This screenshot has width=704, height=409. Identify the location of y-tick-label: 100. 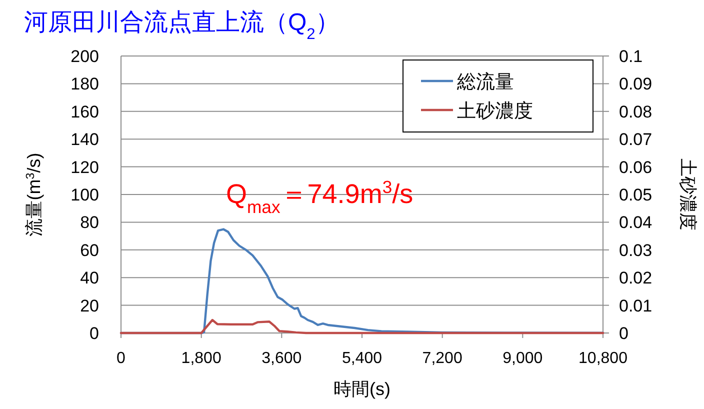
(84, 195).